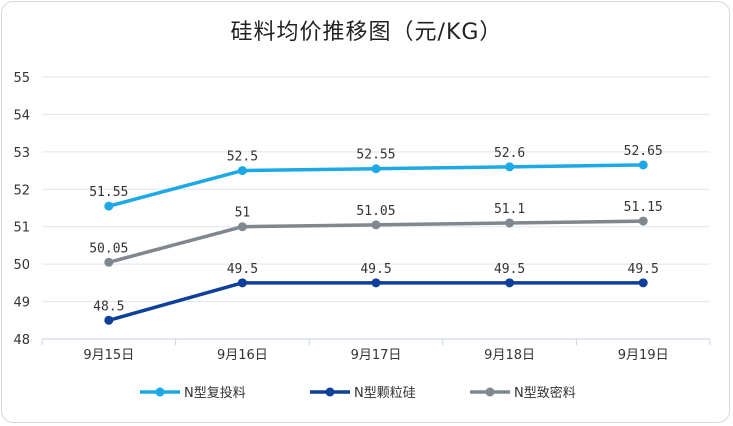 The width and height of the screenshot is (733, 426). Describe the element at coordinates (509, 153) in the screenshot. I see `data-label: 52.6` at that location.